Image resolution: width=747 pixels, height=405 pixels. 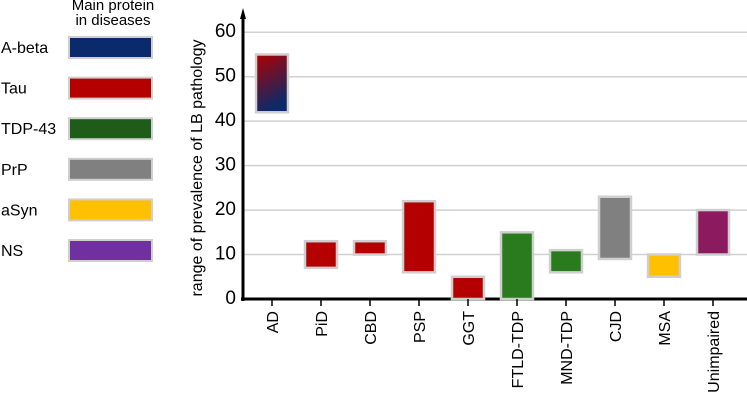 I want to click on y-tick-label: 0, so click(x=230, y=298).